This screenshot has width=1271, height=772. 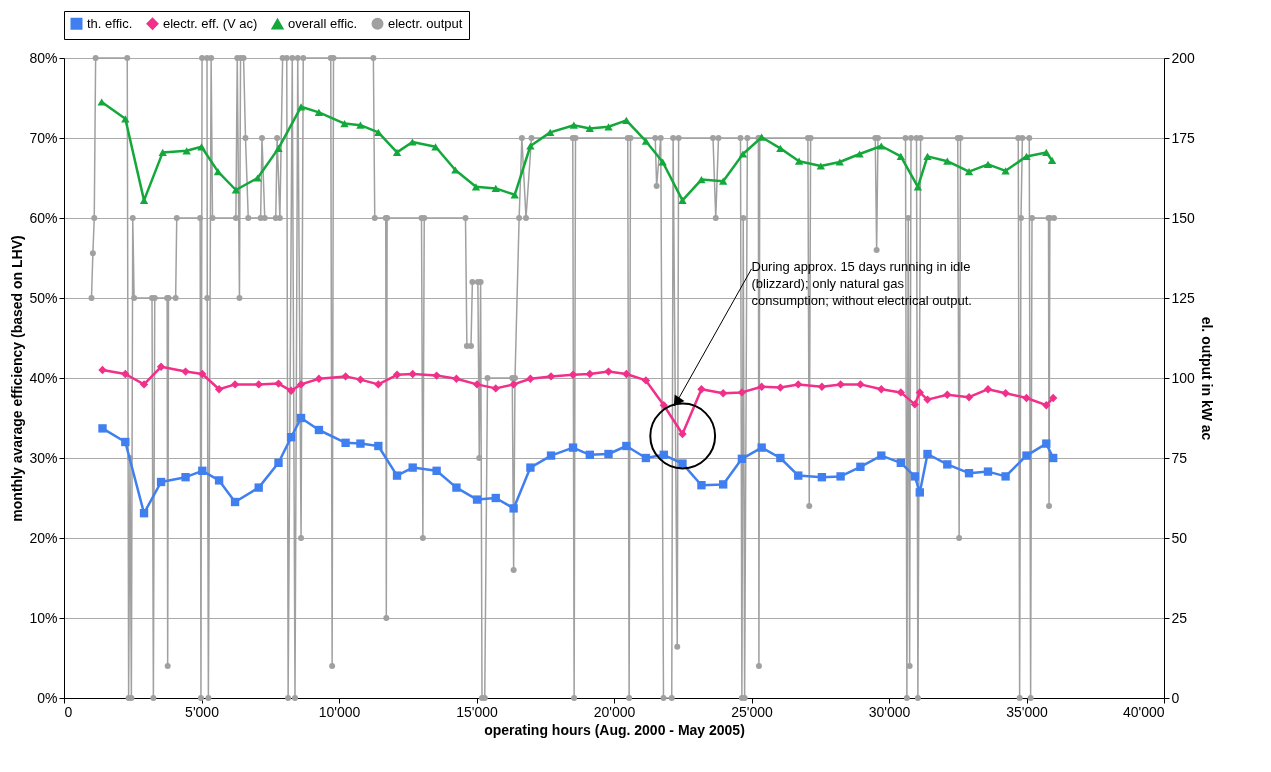 What do you see at coordinates (43, 377) in the screenshot?
I see `y-tick-label: 40%` at bounding box center [43, 377].